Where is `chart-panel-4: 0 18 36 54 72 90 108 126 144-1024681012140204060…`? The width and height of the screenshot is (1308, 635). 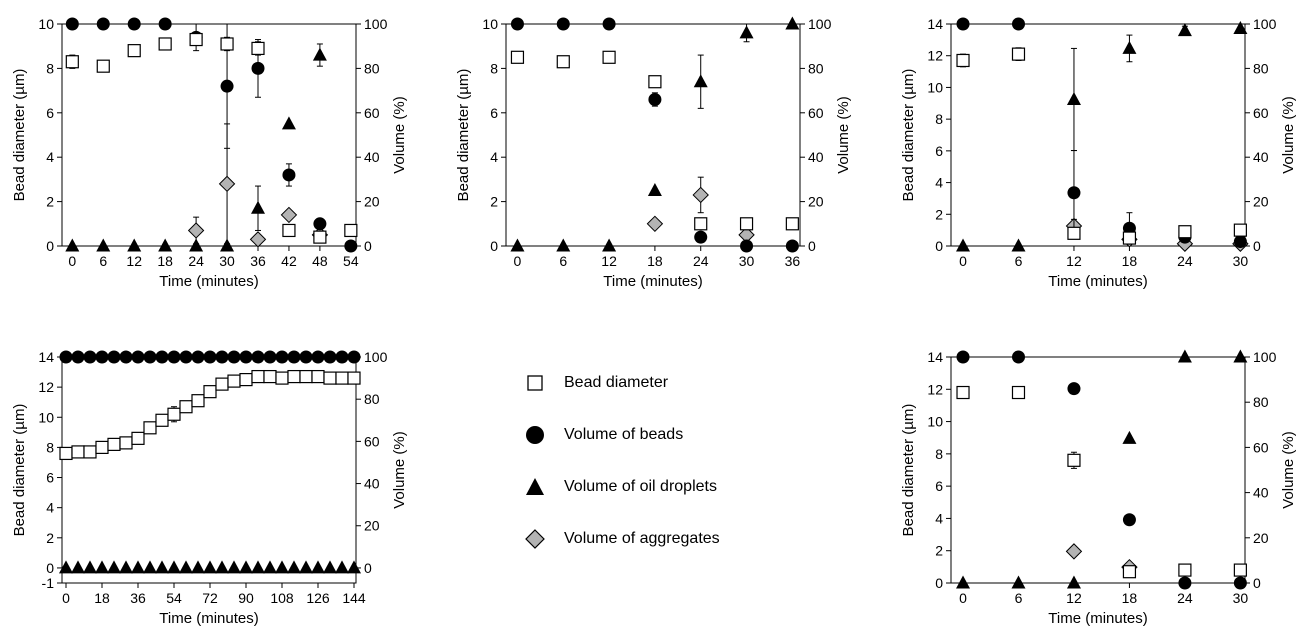 chart-panel-4: 0 18 36 54 72 90 108 126 144-1024681012140204060… is located at coordinates (209, 488).